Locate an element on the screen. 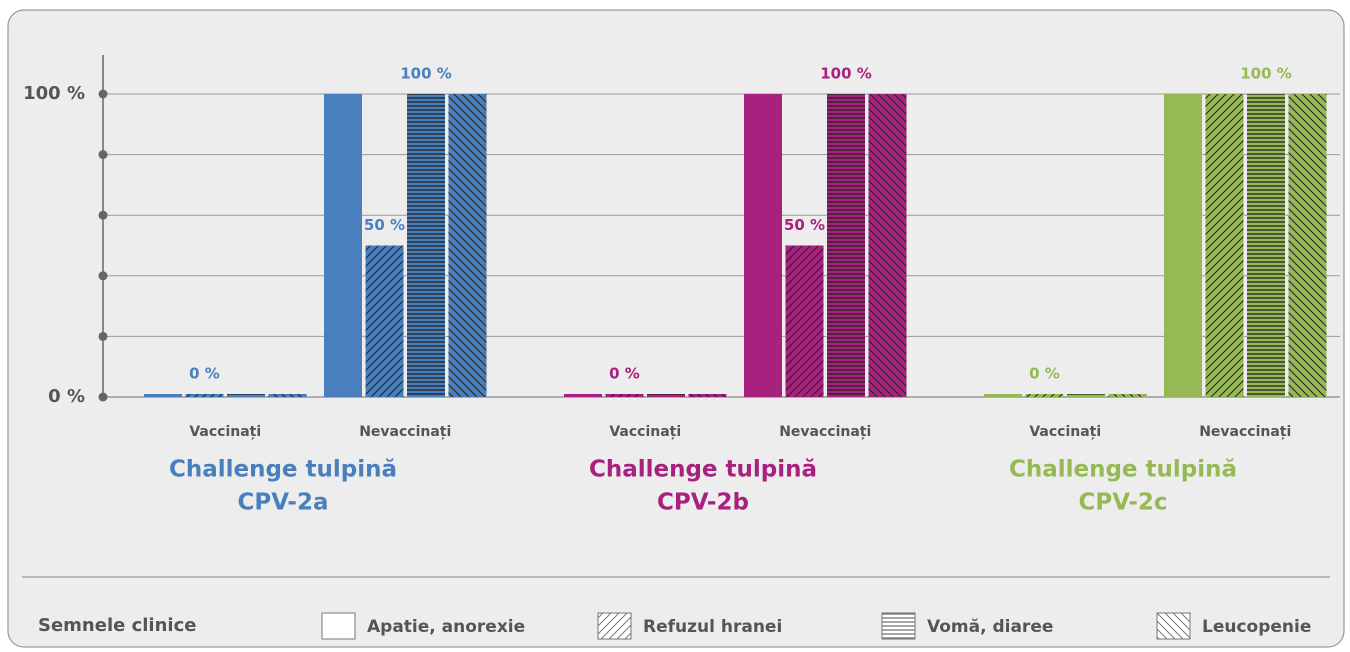 This screenshot has width=1350, height=652. panel-strain: CPV-2a is located at coordinates (283, 503).